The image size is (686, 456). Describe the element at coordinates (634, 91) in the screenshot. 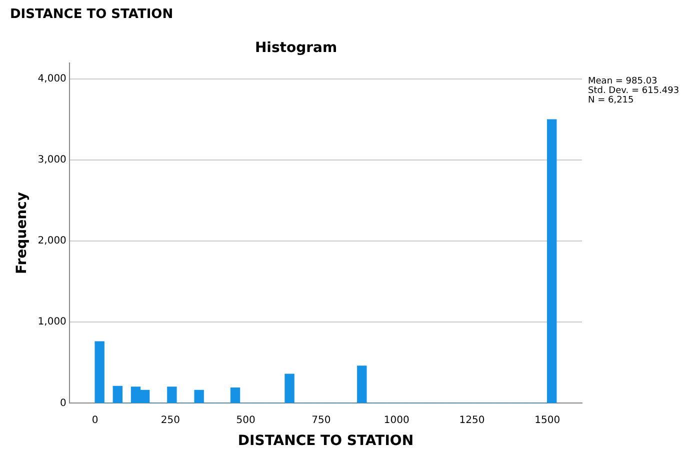

I see `text: Std. Dev. = 615.493` at that location.